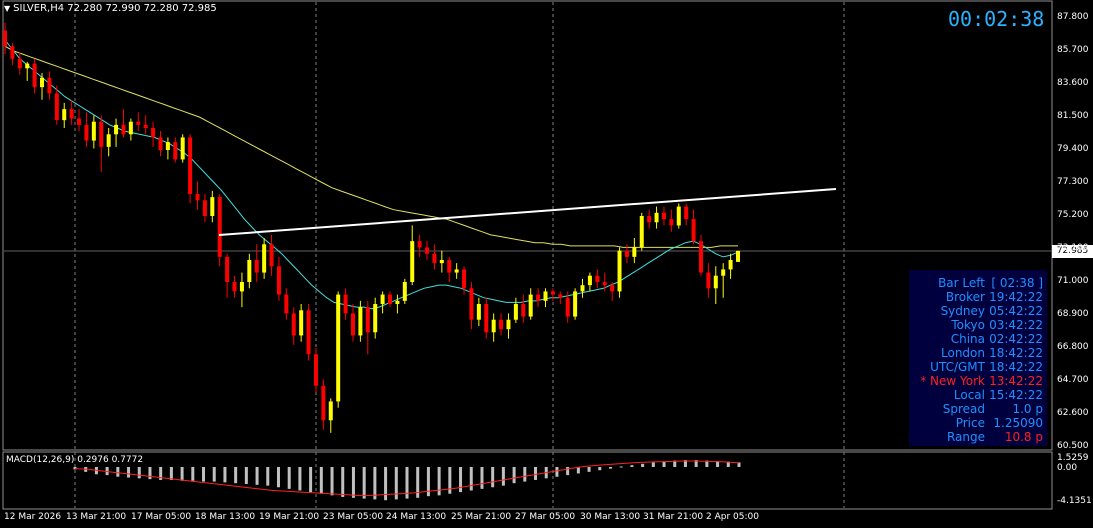 This screenshot has height=528, width=1093. I want to click on info-row-value: 19:42:22, so click(1016, 297).